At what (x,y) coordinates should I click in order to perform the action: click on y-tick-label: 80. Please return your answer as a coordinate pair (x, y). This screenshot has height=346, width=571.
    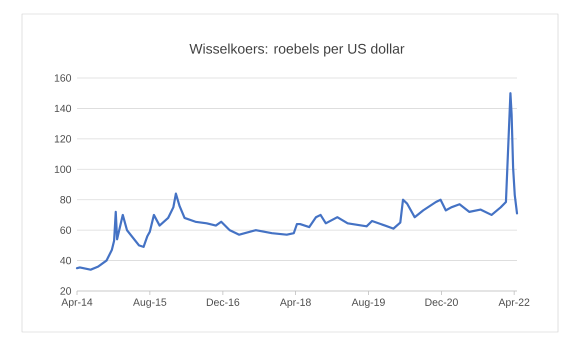
    Looking at the image, I should click on (66, 200).